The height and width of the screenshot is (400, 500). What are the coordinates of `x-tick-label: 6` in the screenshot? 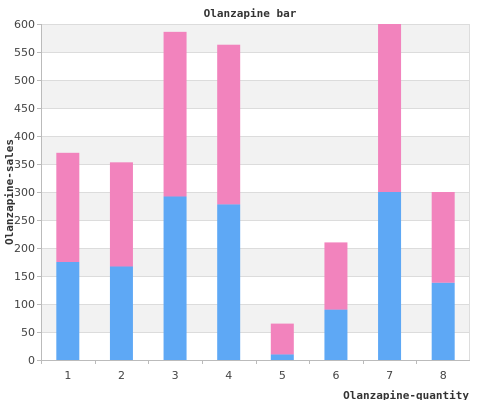 It's located at (335, 375).